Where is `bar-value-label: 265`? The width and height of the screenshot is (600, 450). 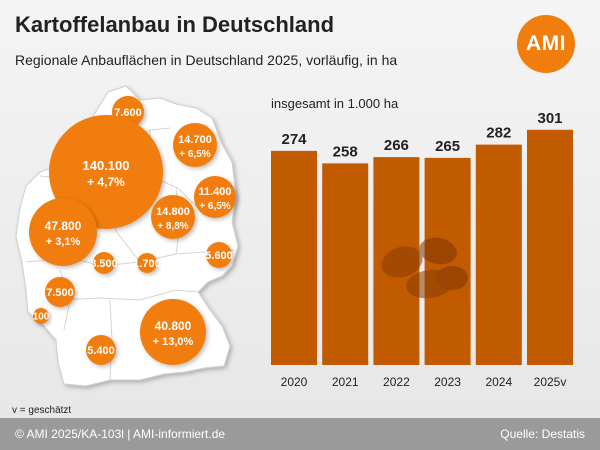 bar-value-label: 265 is located at coordinates (447, 146).